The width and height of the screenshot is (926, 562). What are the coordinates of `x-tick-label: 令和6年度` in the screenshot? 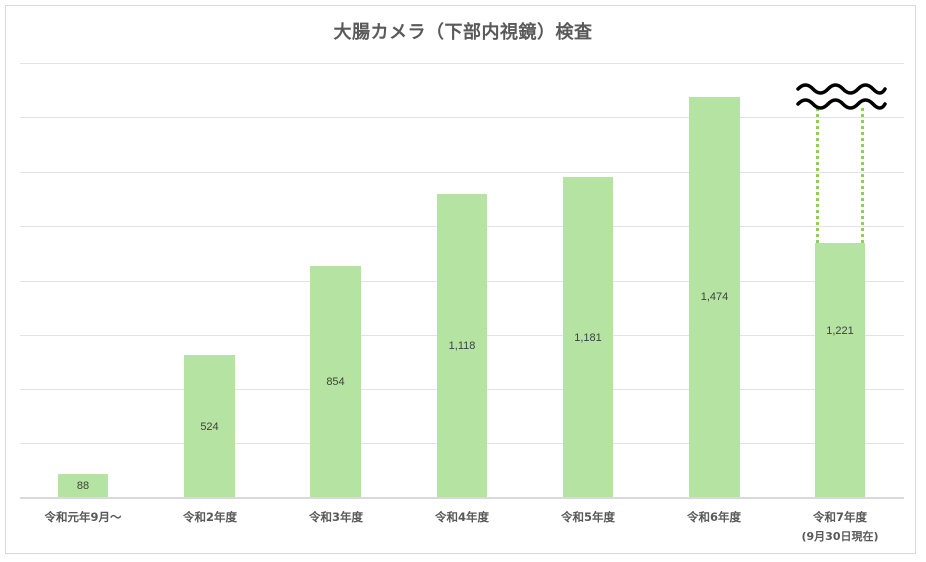 It's located at (713, 517).